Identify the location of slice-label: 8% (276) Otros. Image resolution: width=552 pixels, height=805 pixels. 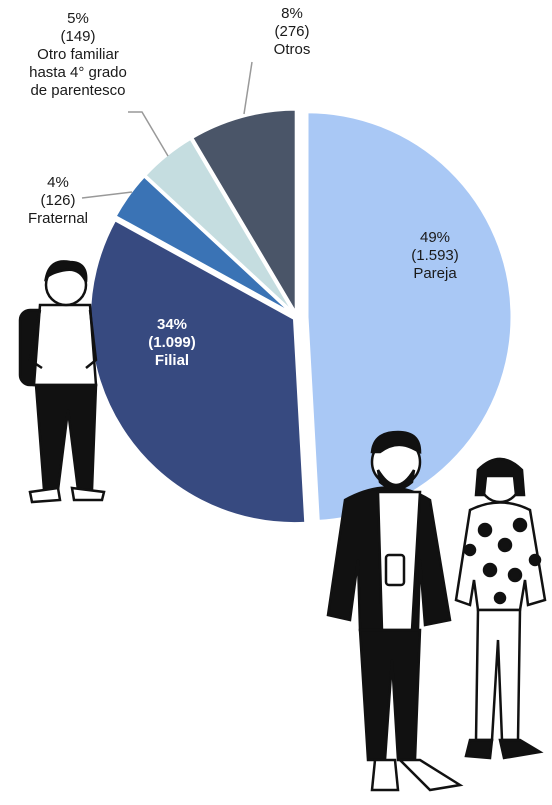
(292, 31).